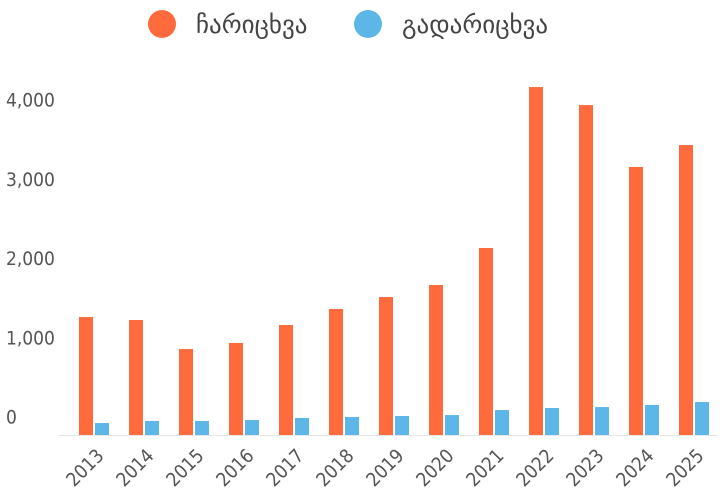 The width and height of the screenshot is (728, 501). Describe the element at coordinates (85, 468) in the screenshot. I see `x-tick-label: 2013` at that location.